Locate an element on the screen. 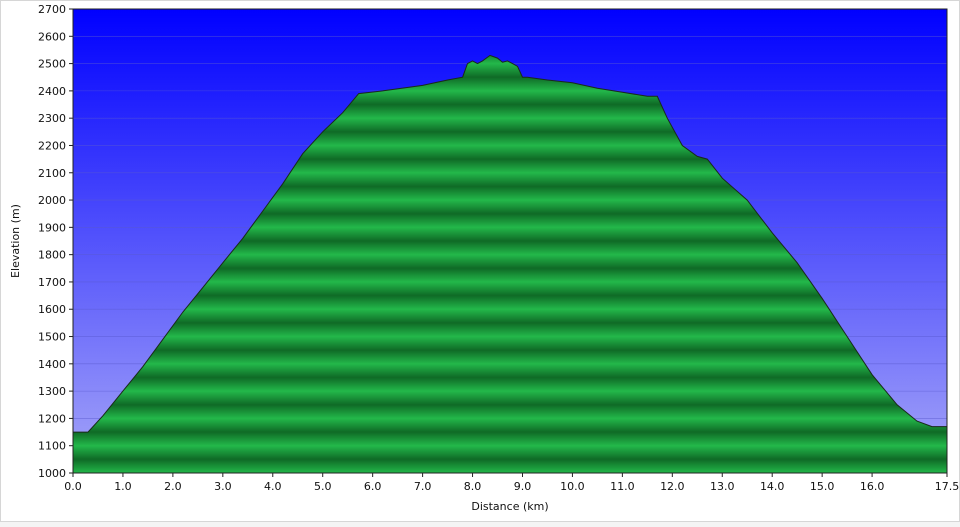  y-tick-label: 1000 is located at coordinates (52, 473).